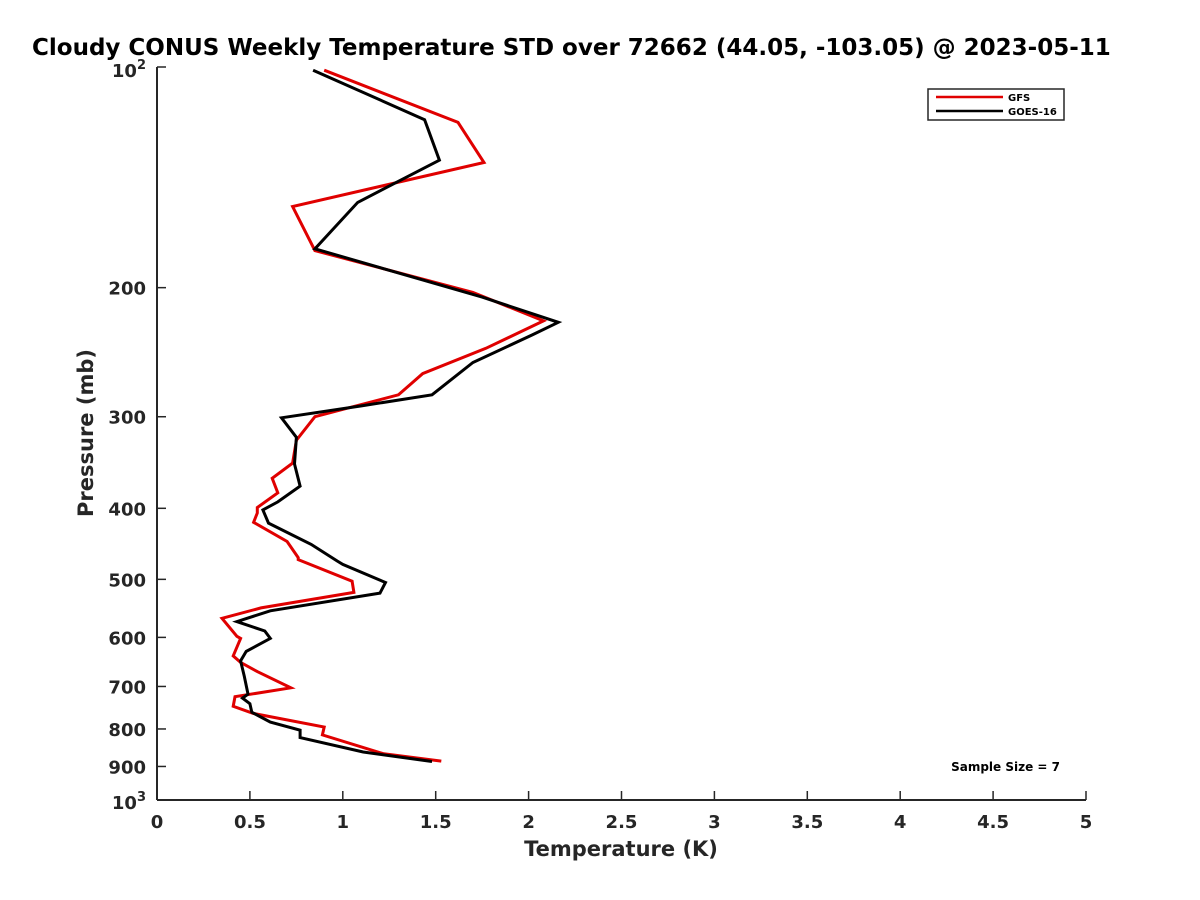 The image size is (1200, 900). What do you see at coordinates (127, 638) in the screenshot?
I see `y-tick-label: 600` at bounding box center [127, 638].